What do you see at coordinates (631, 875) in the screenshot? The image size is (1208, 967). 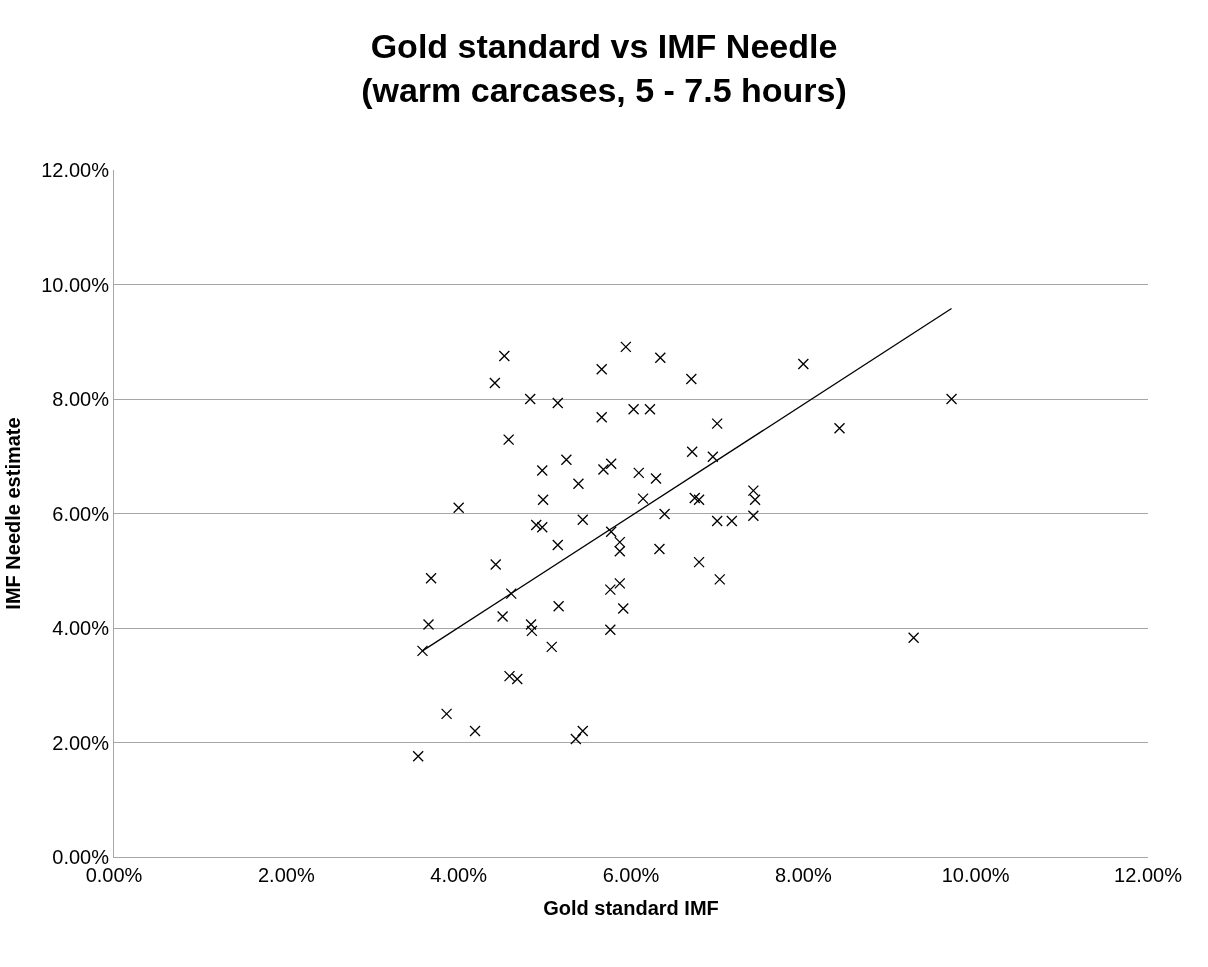 I see `x-tick-label: 6.00%` at bounding box center [631, 875].